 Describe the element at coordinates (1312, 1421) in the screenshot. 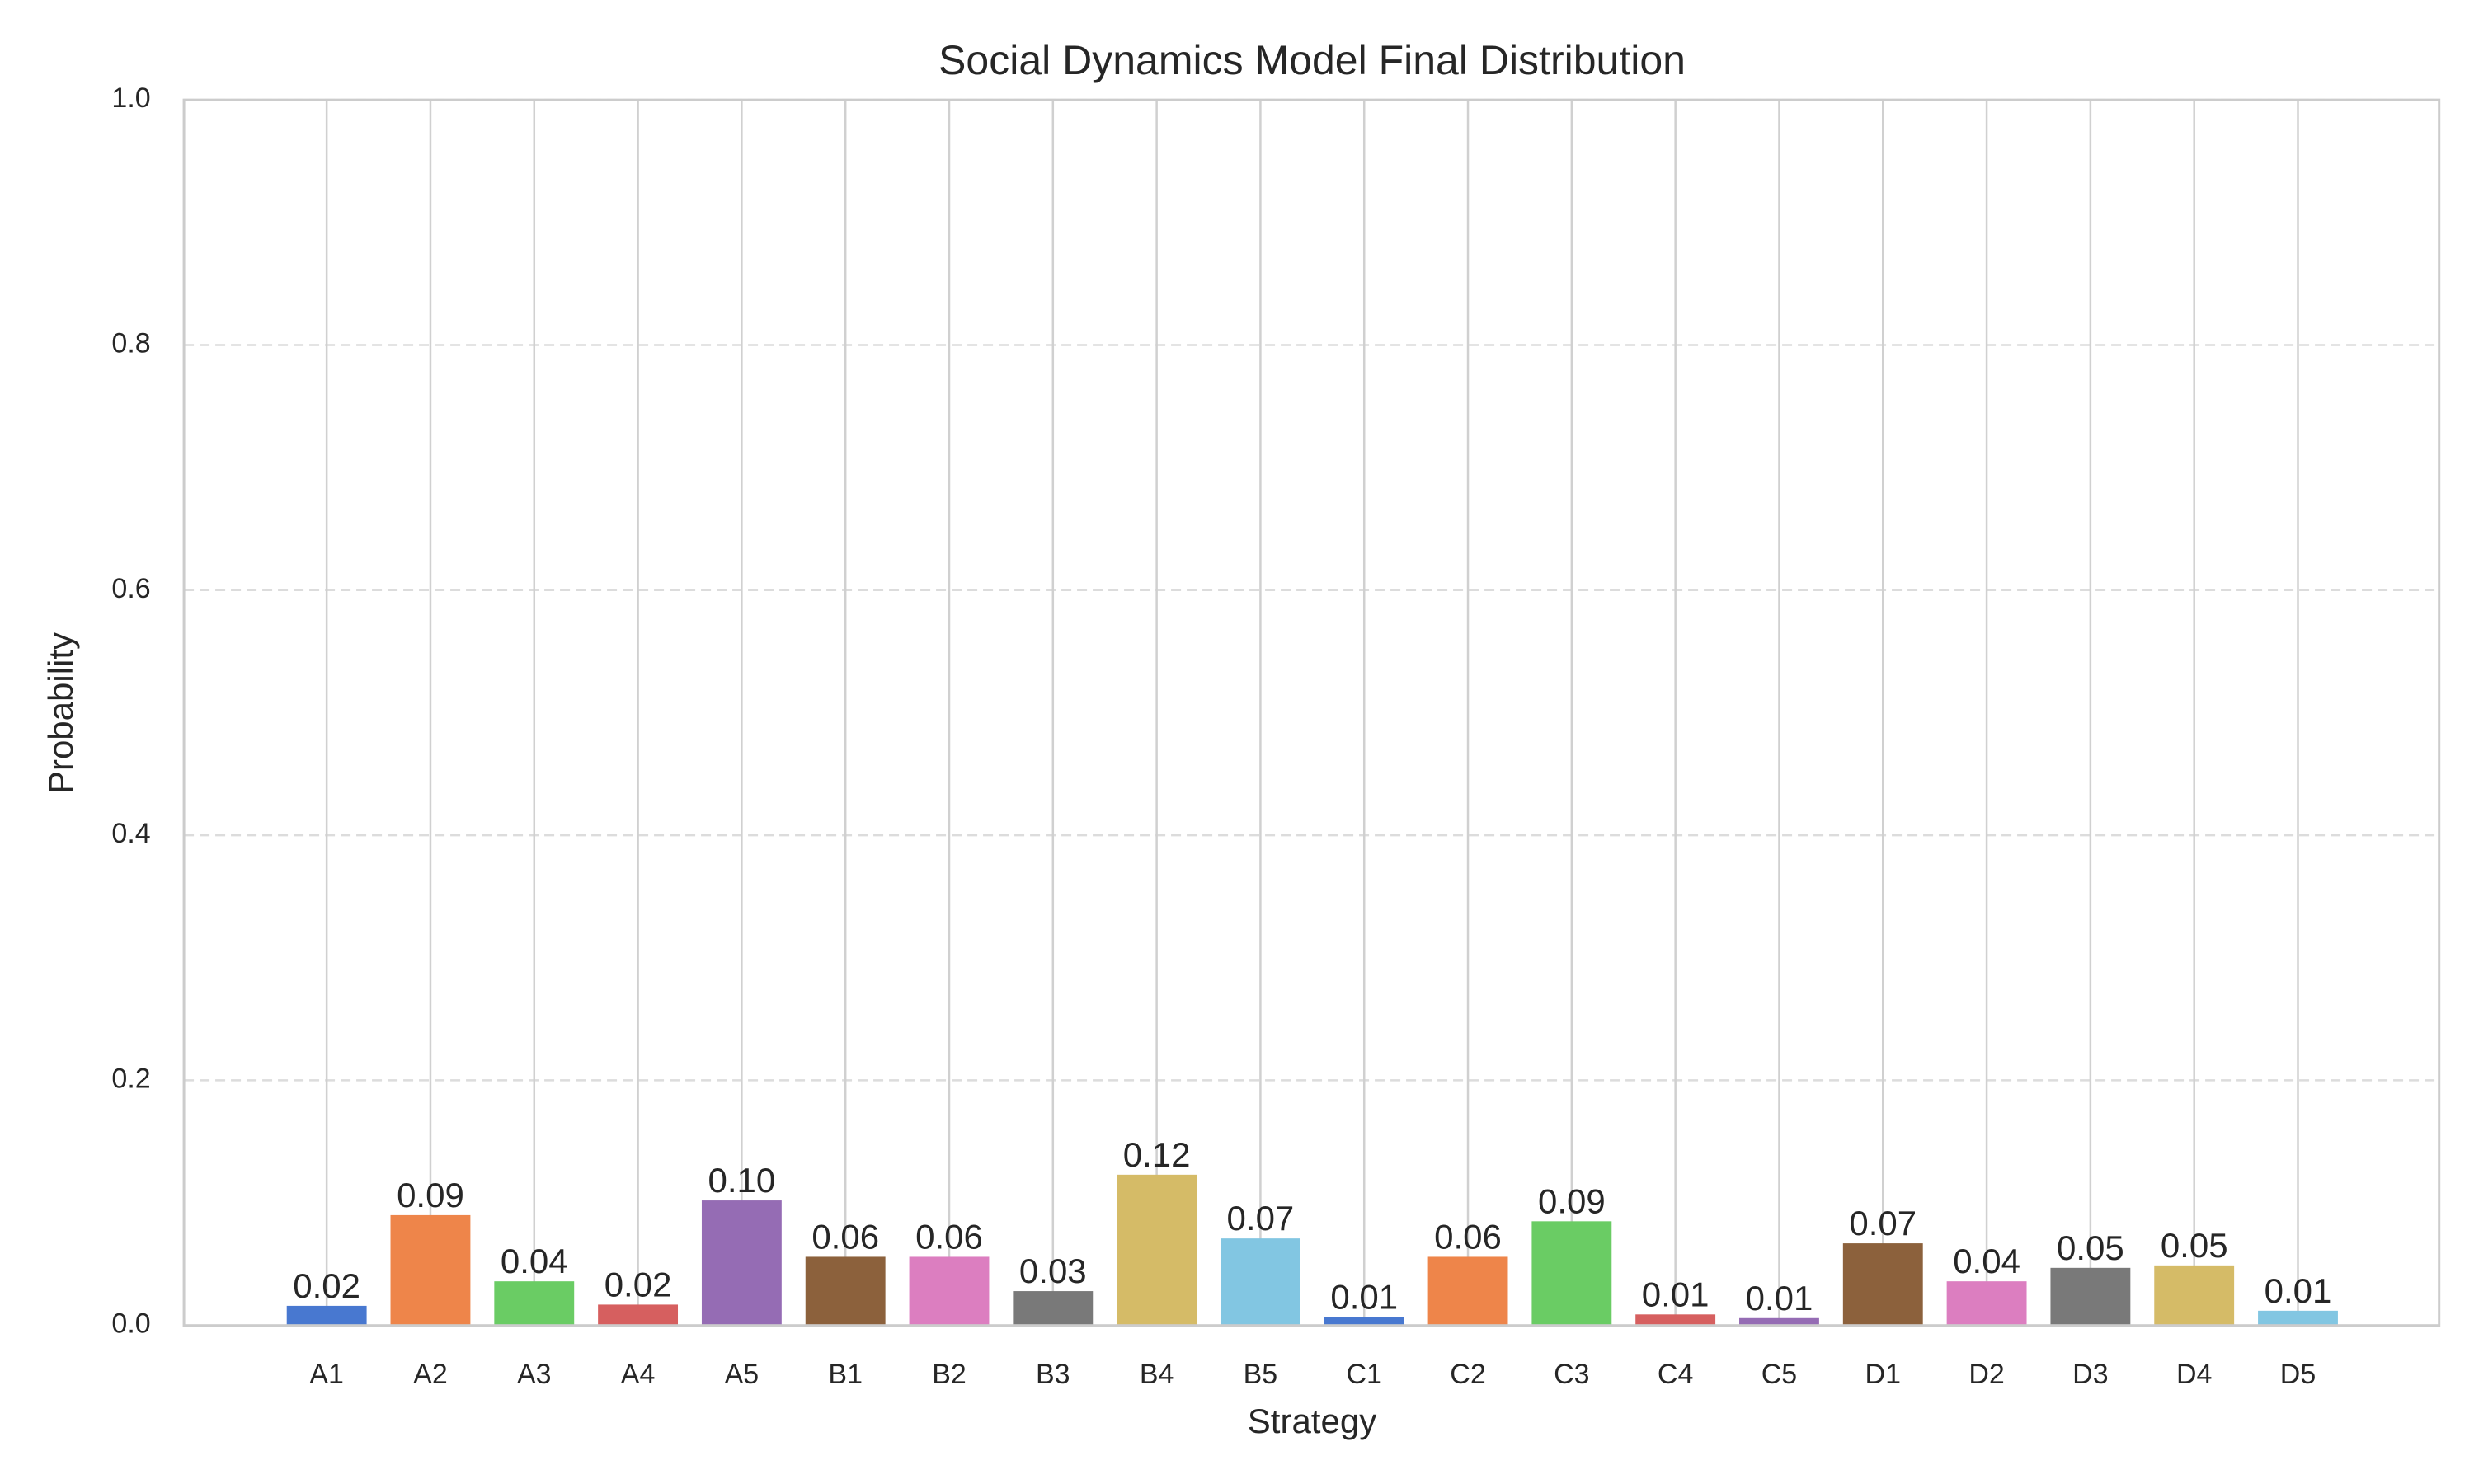

I see `x-axis-label: Strategy` at that location.